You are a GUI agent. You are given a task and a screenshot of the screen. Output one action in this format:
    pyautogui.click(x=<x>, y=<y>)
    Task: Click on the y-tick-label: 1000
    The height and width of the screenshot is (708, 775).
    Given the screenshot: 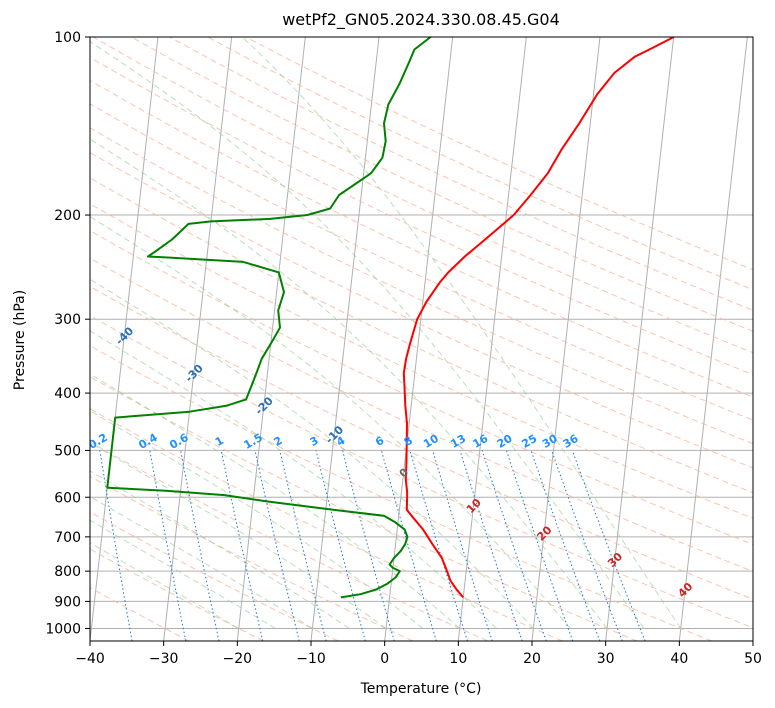 What is the action you would take?
    pyautogui.click(x=63, y=629)
    